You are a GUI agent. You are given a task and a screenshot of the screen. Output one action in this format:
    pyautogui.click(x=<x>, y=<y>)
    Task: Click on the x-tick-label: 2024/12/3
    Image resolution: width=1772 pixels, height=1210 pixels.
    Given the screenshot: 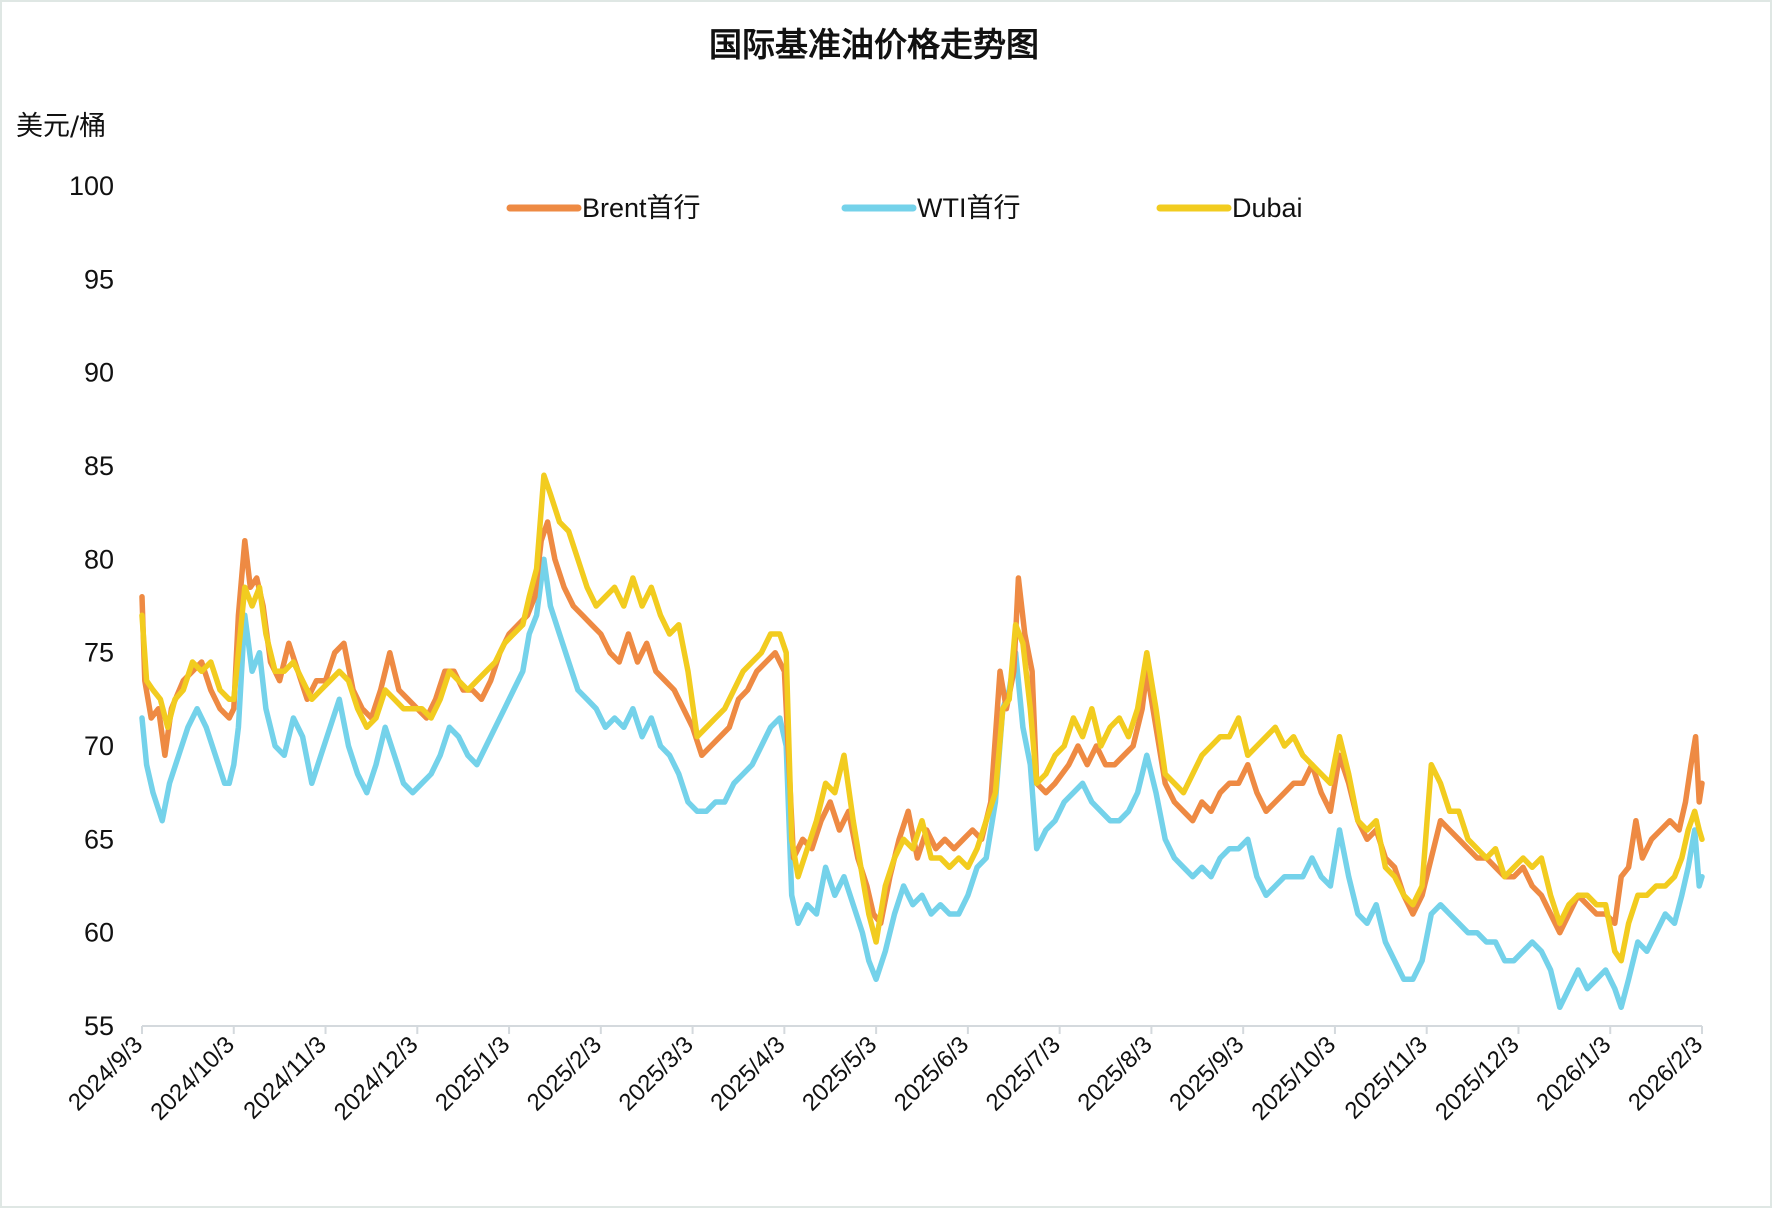 What is the action you would take?
    pyautogui.click(x=376, y=1078)
    